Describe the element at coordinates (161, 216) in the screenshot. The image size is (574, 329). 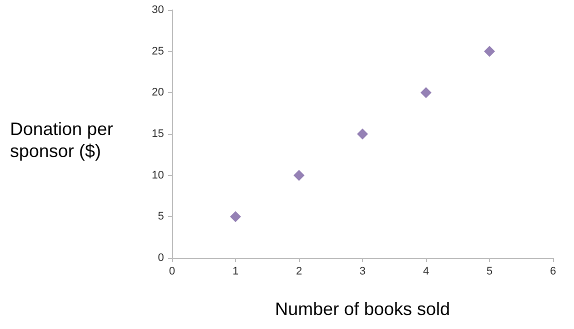
I see `y-tick-label: 5` at that location.